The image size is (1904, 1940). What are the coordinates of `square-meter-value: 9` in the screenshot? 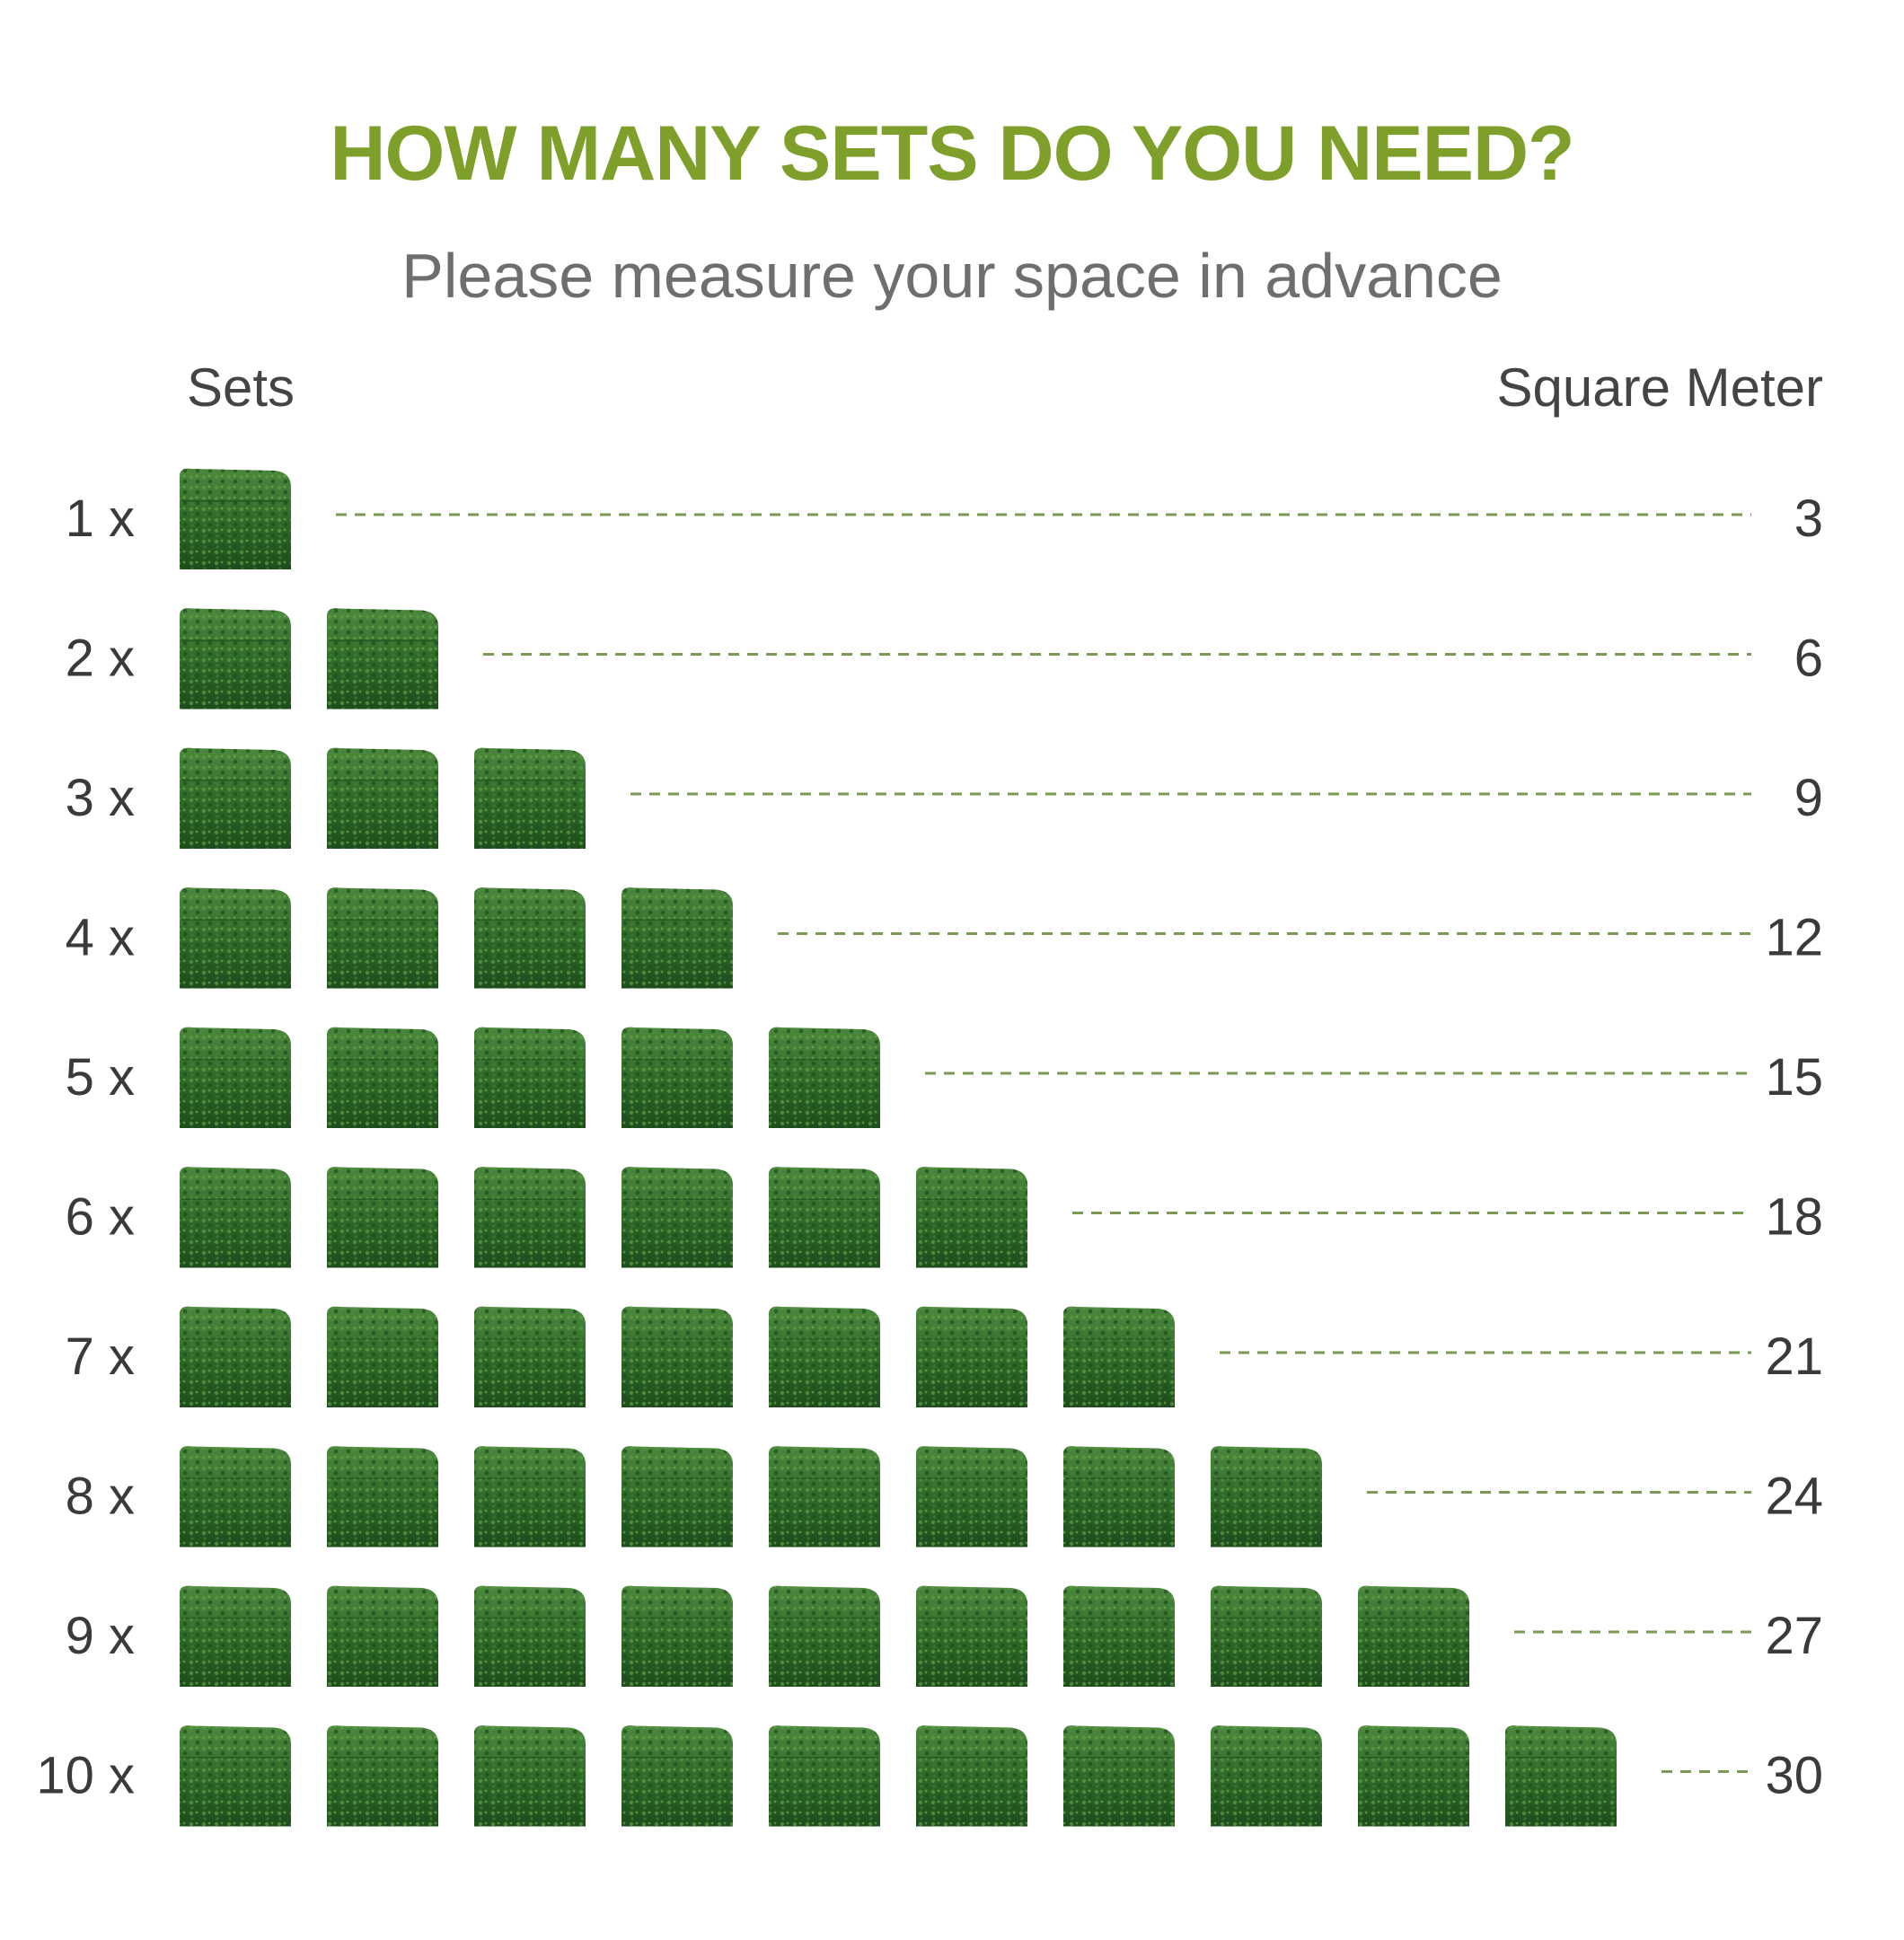 It's located at (1808, 798).